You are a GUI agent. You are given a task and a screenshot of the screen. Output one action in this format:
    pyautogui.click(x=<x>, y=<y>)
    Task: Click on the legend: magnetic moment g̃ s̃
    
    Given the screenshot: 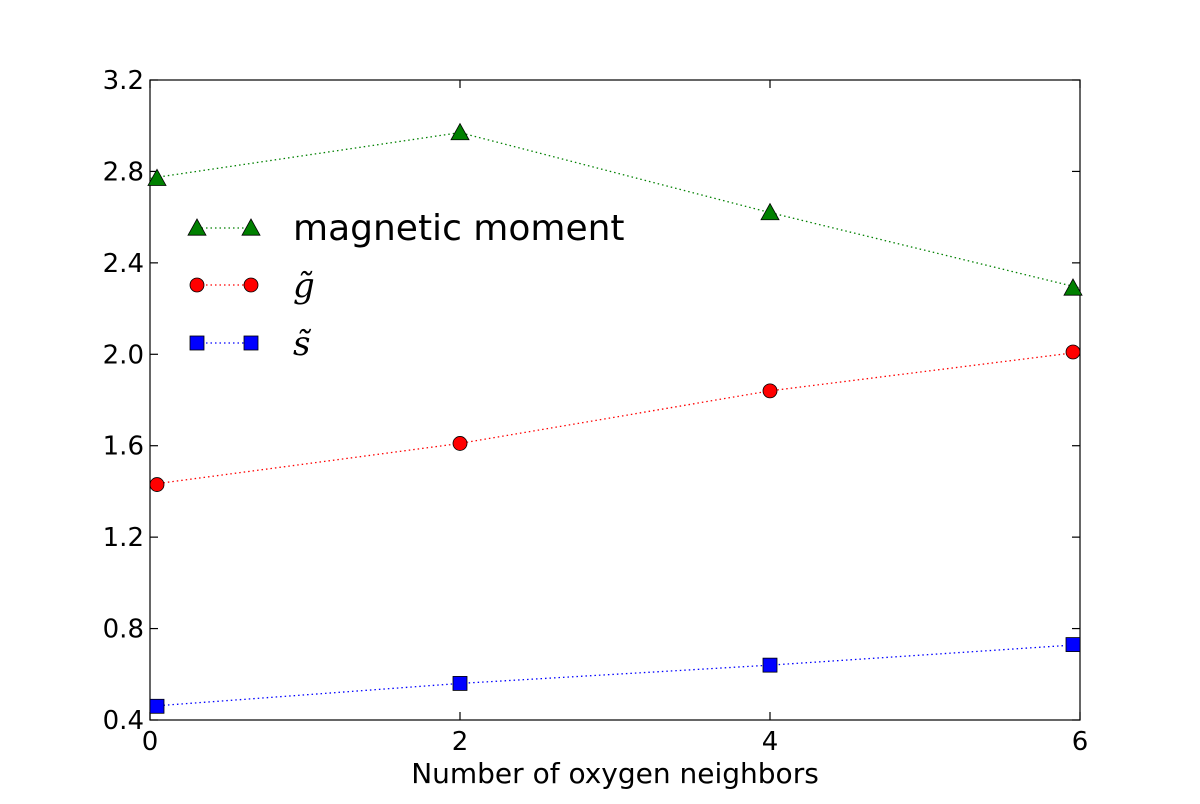 What is the action you would take?
    pyautogui.click(x=406, y=286)
    